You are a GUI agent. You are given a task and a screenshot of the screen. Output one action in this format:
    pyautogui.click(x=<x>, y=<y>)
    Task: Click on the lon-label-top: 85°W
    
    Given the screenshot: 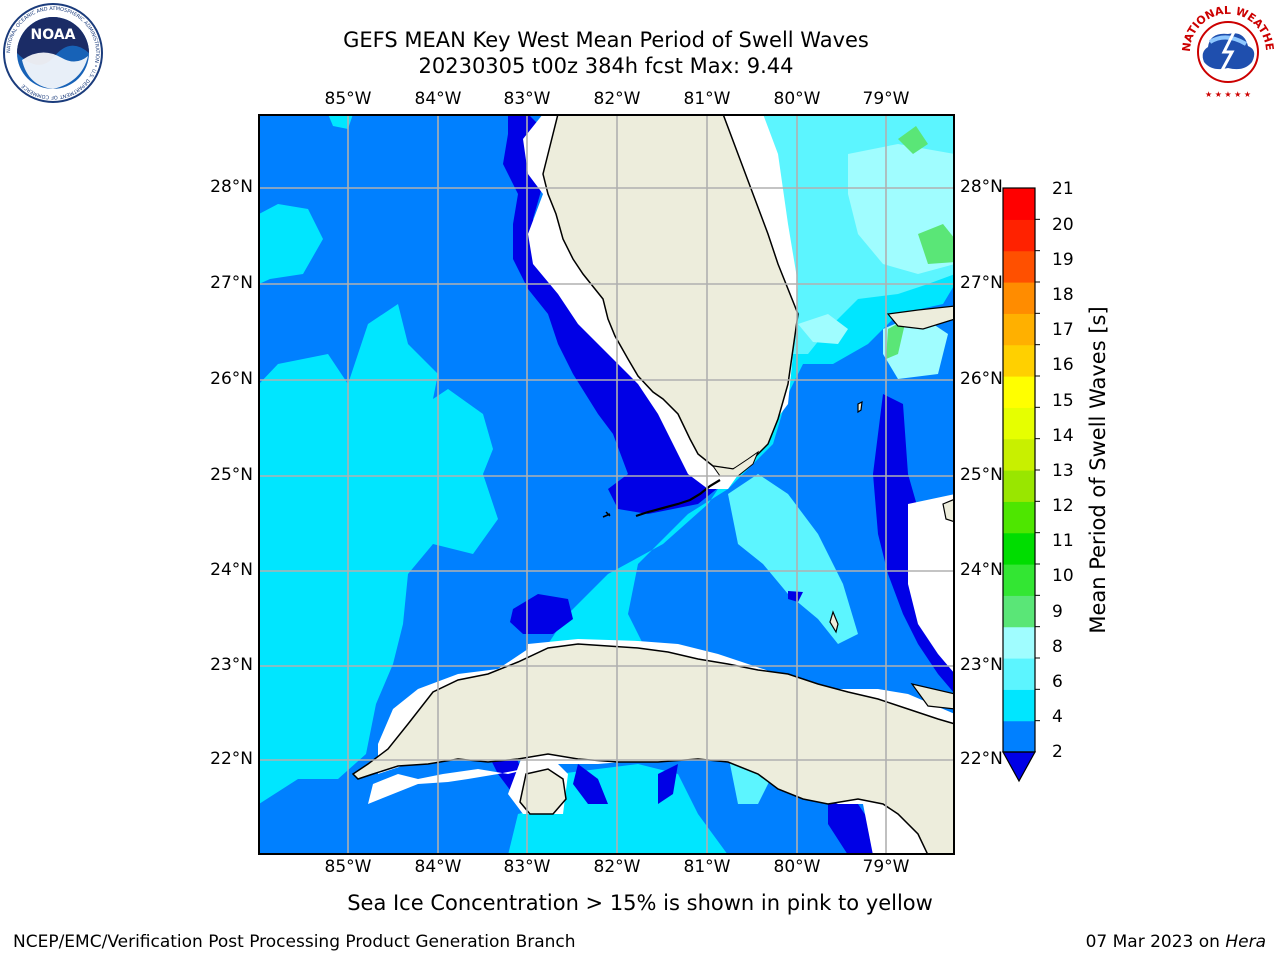 What is the action you would take?
    pyautogui.click(x=348, y=99)
    